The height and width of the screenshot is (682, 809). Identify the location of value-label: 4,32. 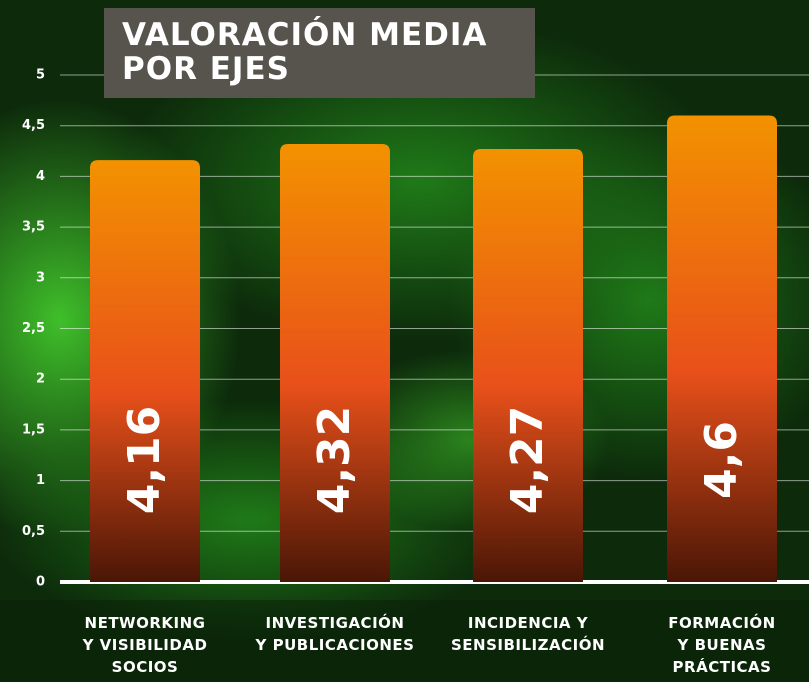
(334, 460).